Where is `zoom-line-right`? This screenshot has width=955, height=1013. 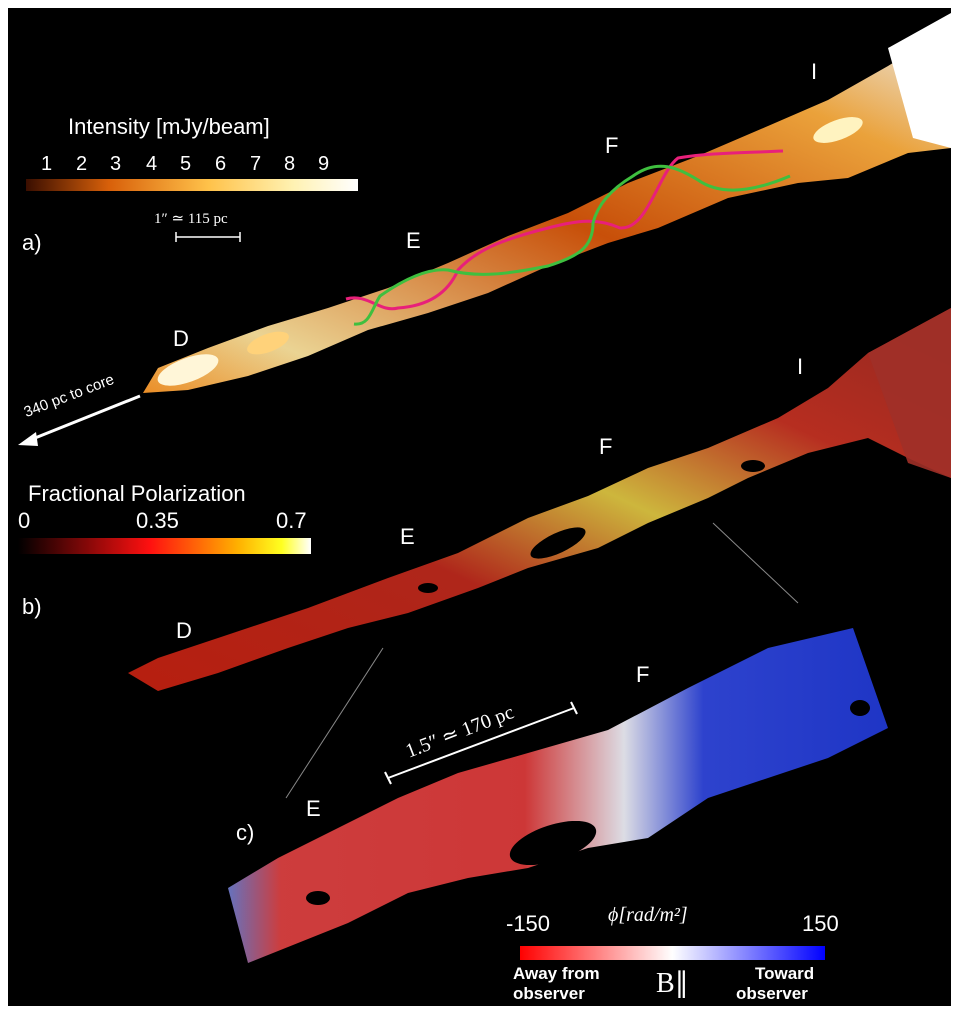
zoom-line-right is located at coordinates (755, 563).